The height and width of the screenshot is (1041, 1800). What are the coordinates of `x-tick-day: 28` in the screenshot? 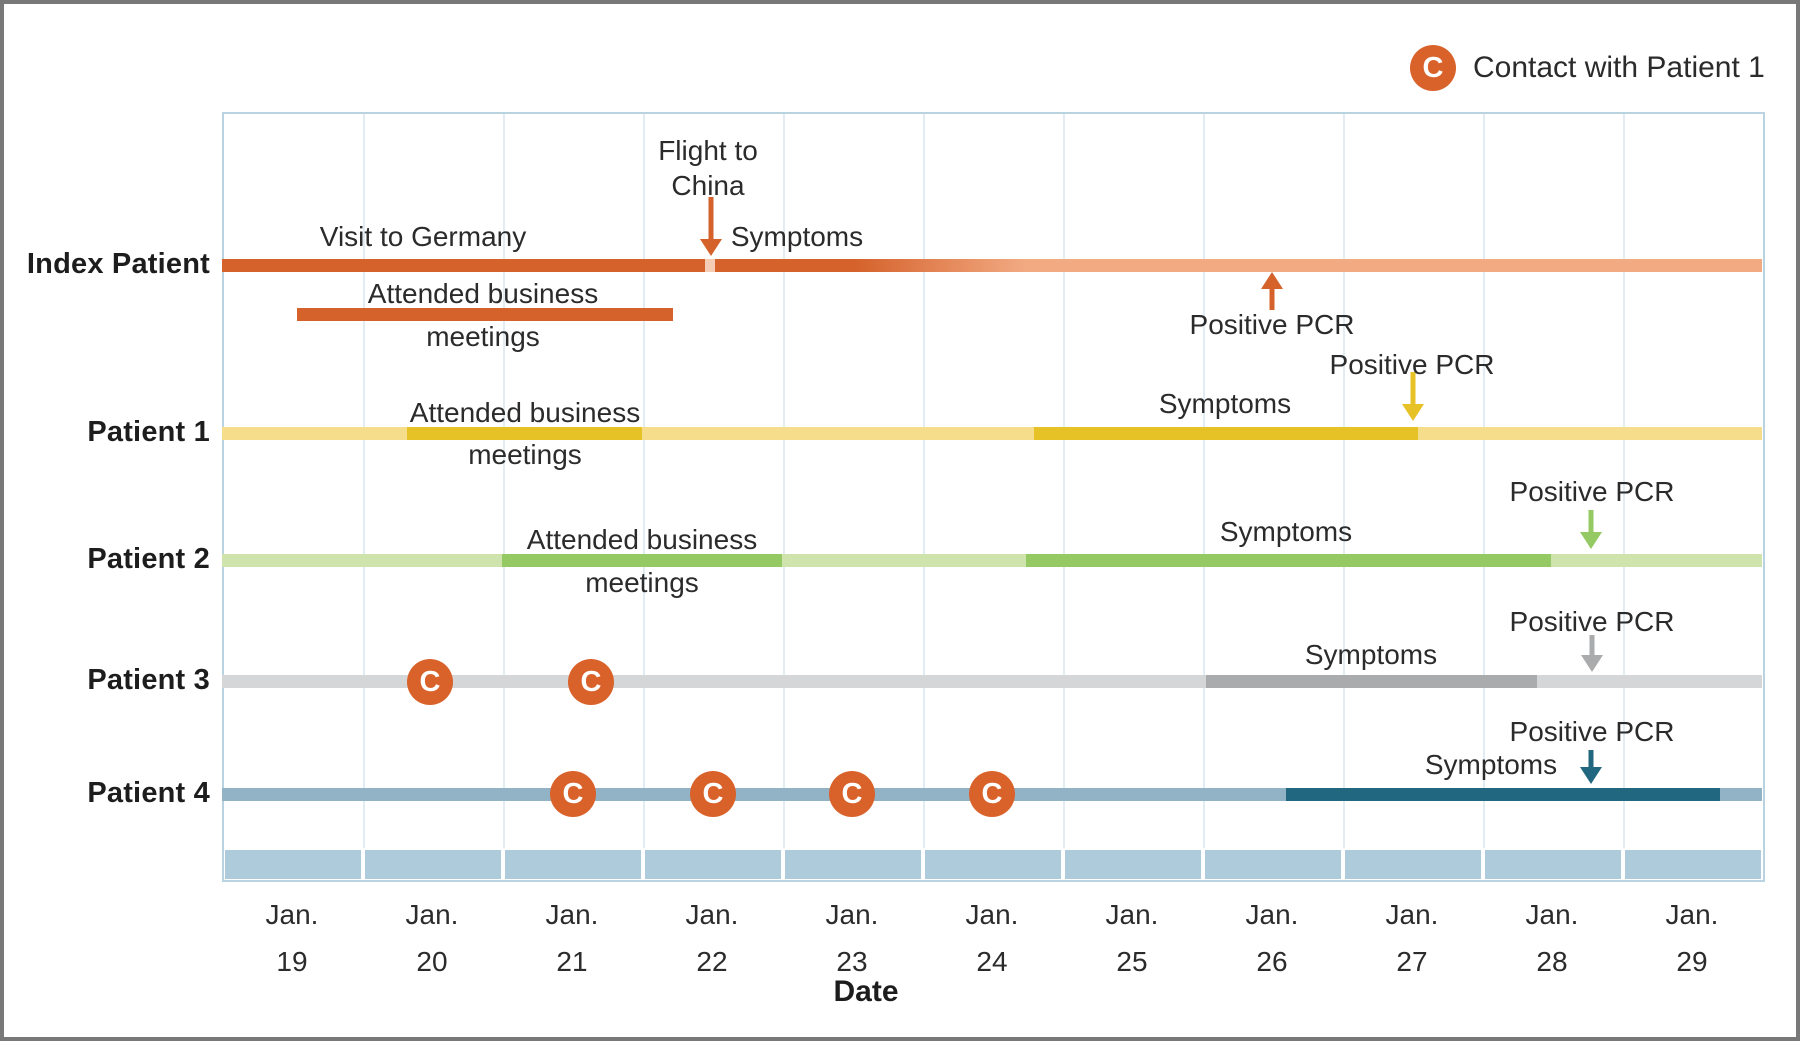 It's located at (1552, 961).